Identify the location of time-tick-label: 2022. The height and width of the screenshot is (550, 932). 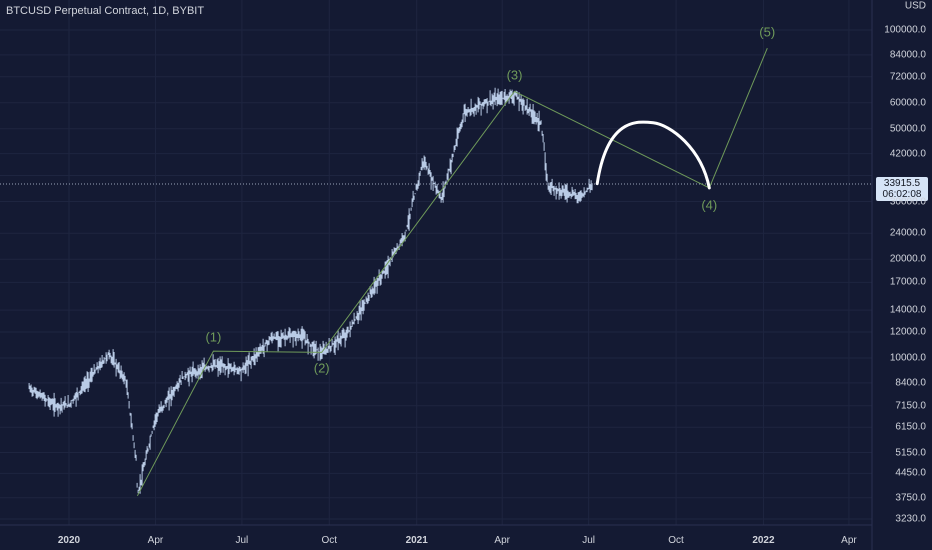
(763, 540).